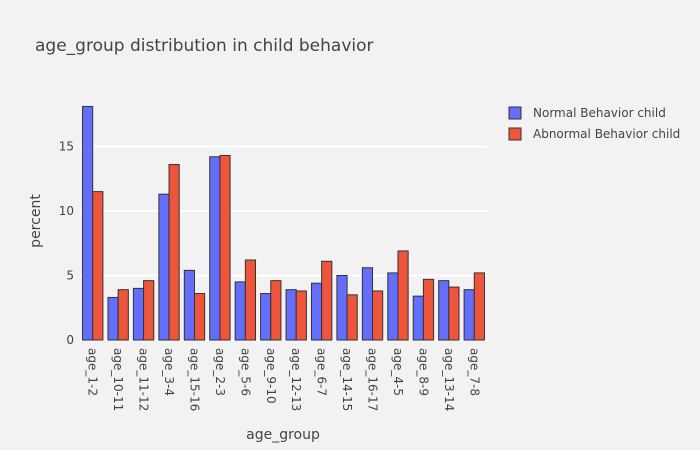 This screenshot has height=450, width=700. Describe the element at coordinates (606, 134) in the screenshot. I see `legend-label: Abnormal Behavior child` at that location.